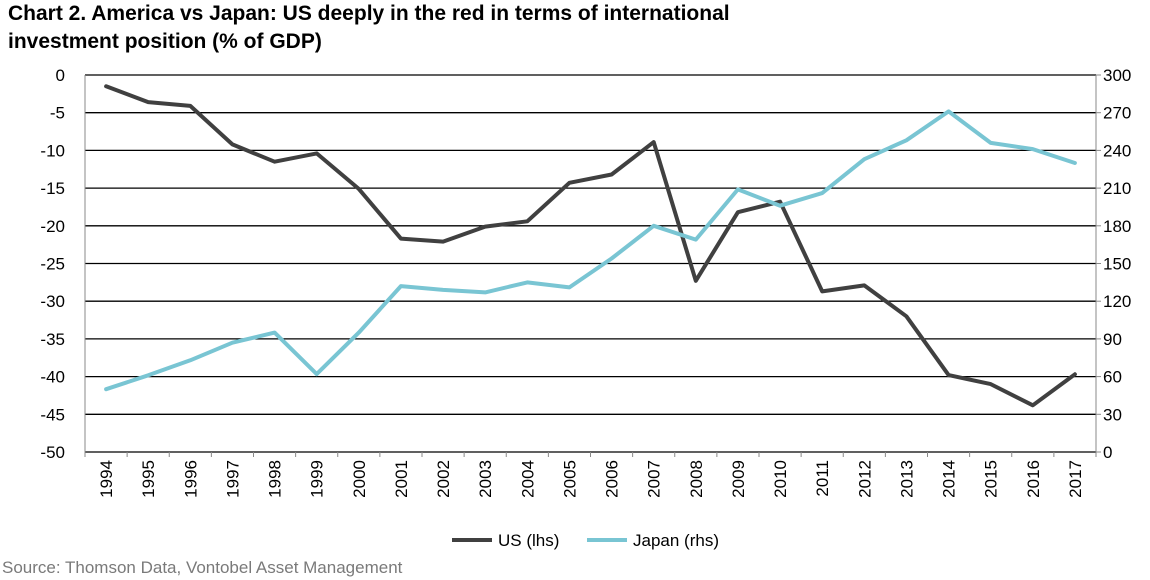 The image size is (1150, 580). What do you see at coordinates (52, 188) in the screenshot?
I see `left-tick-label: -15` at bounding box center [52, 188].